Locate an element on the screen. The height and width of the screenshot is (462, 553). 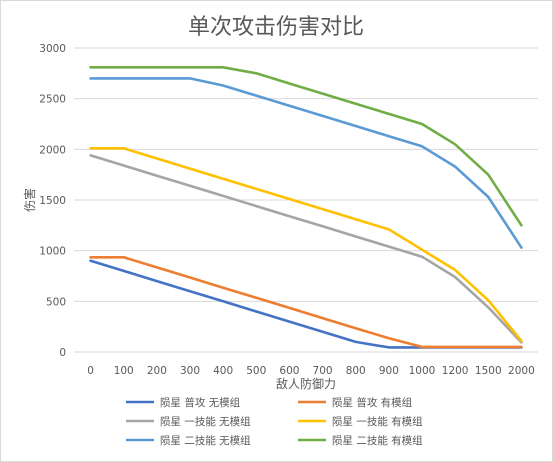
x-tick-label: 1500 is located at coordinates (488, 371).